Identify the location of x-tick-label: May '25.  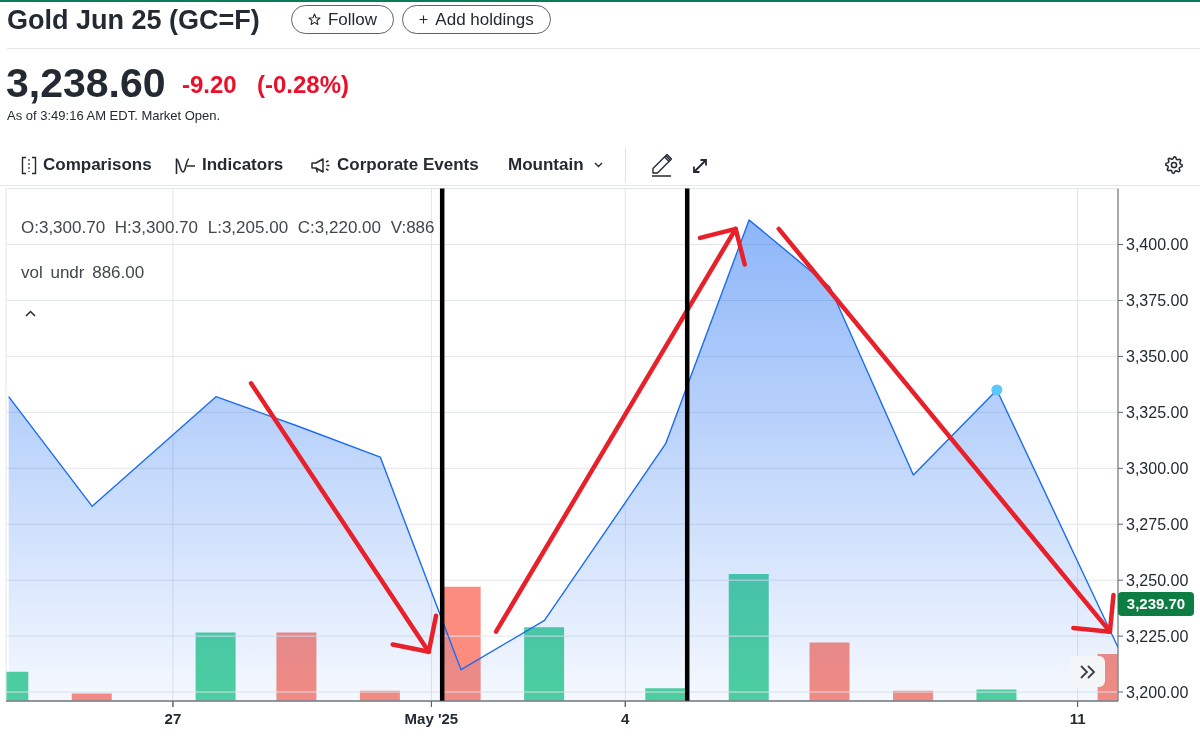
(431, 718).